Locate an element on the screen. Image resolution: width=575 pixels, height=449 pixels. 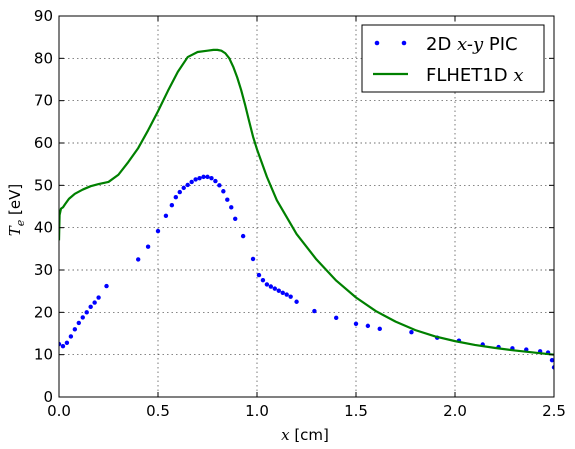
x-tick-label: 0.5 is located at coordinates (158, 411).